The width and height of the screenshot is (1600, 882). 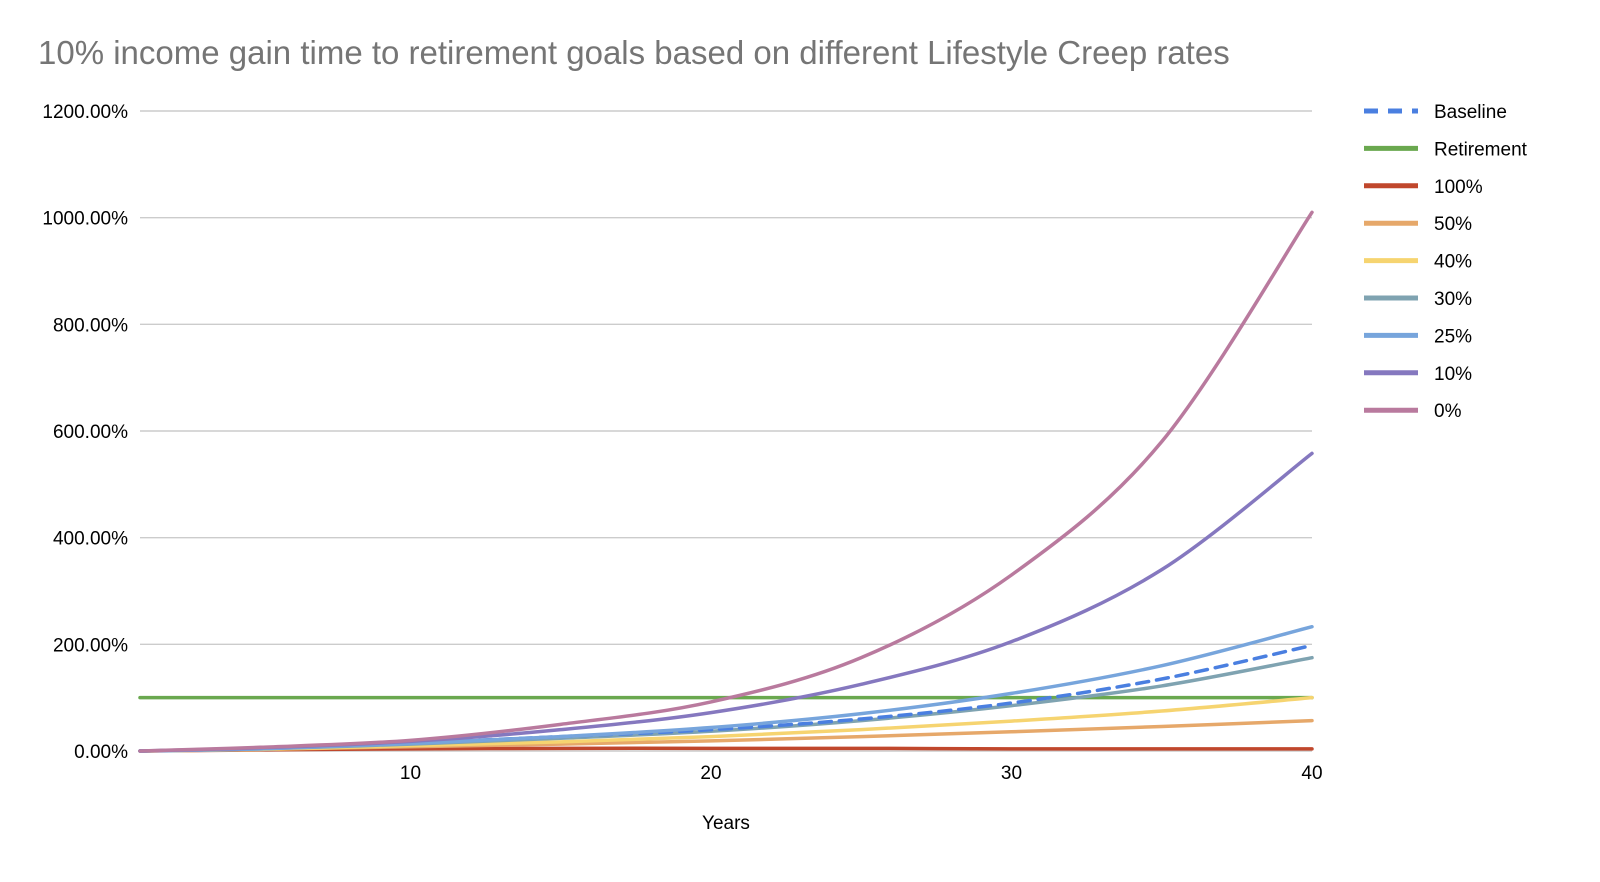 I want to click on x-tick-label: 30, so click(x=1011, y=773).